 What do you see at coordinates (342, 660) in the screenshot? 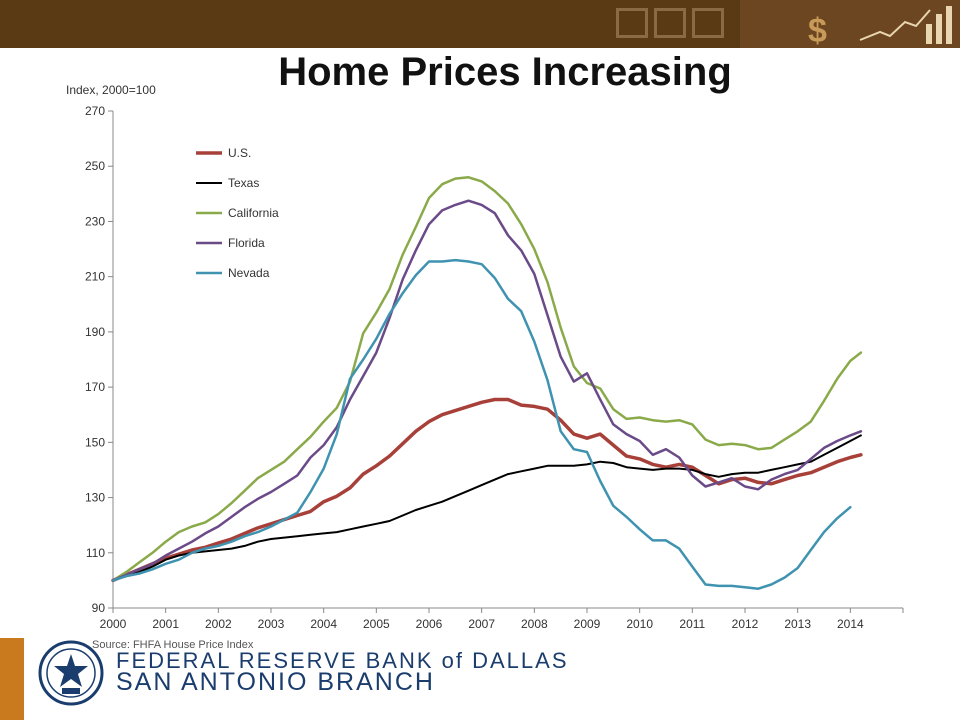
I see `bank-name: FEDERAL RESERVE BANK of DALLAS` at bounding box center [342, 660].